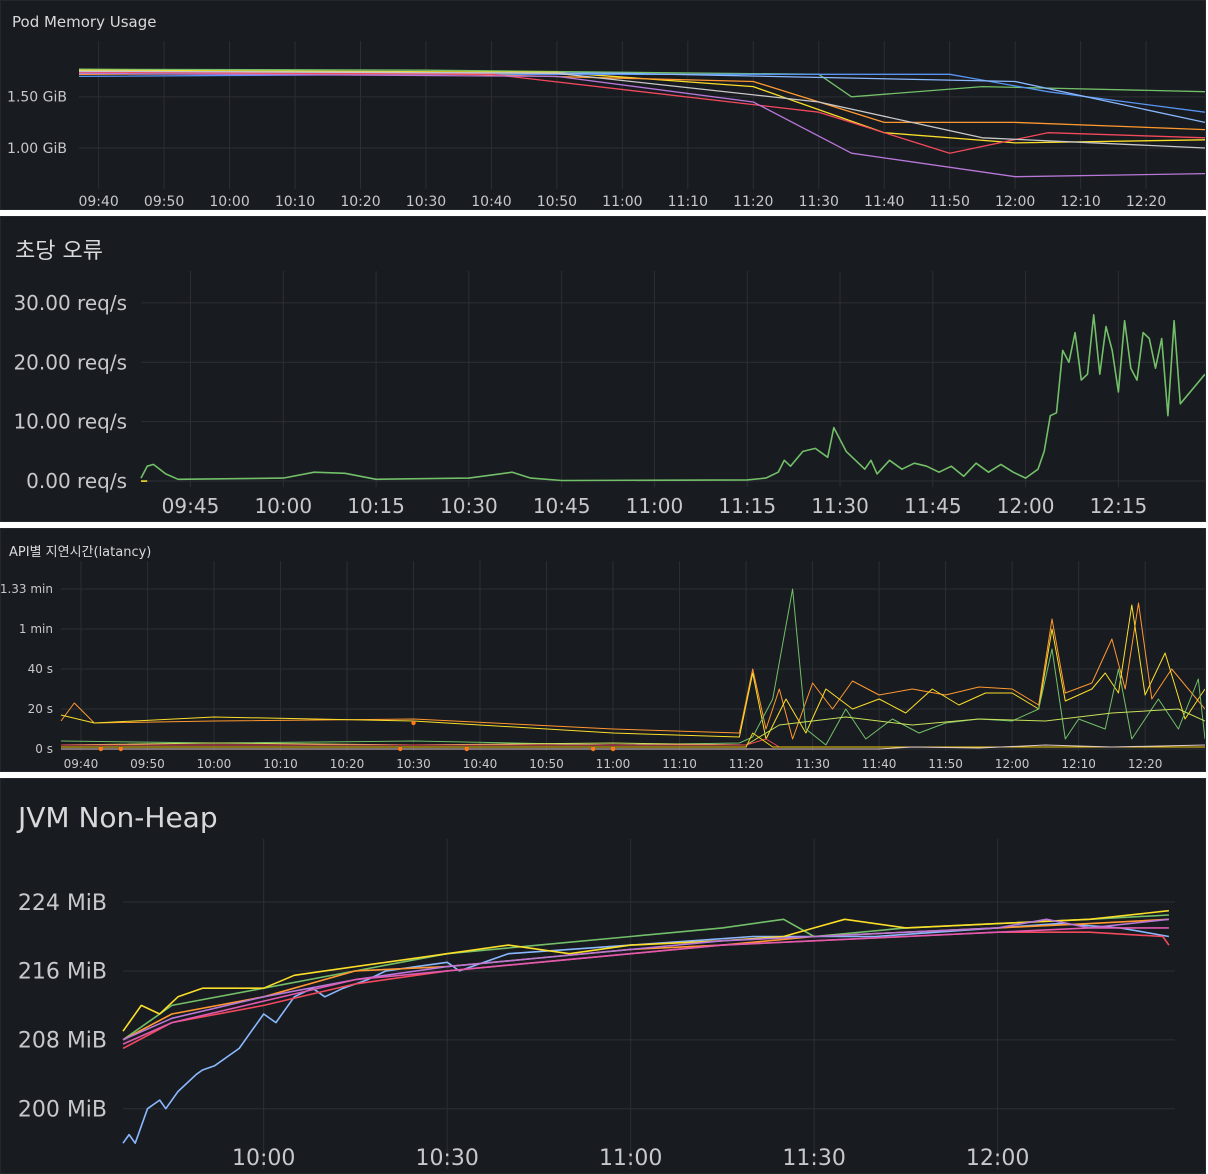 The image size is (1208, 1174). I want to click on x-tick-label: 12:15, so click(1119, 506).